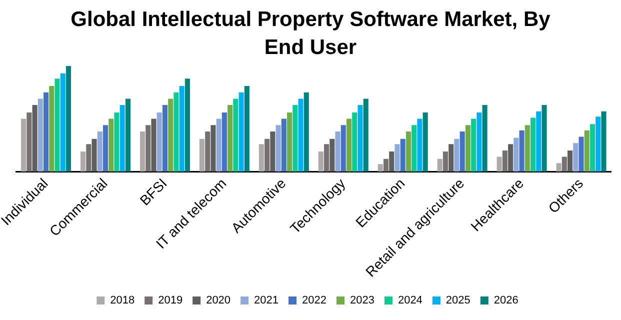  What do you see at coordinates (170, 300) in the screenshot?
I see `legend-label: 2019` at bounding box center [170, 300].